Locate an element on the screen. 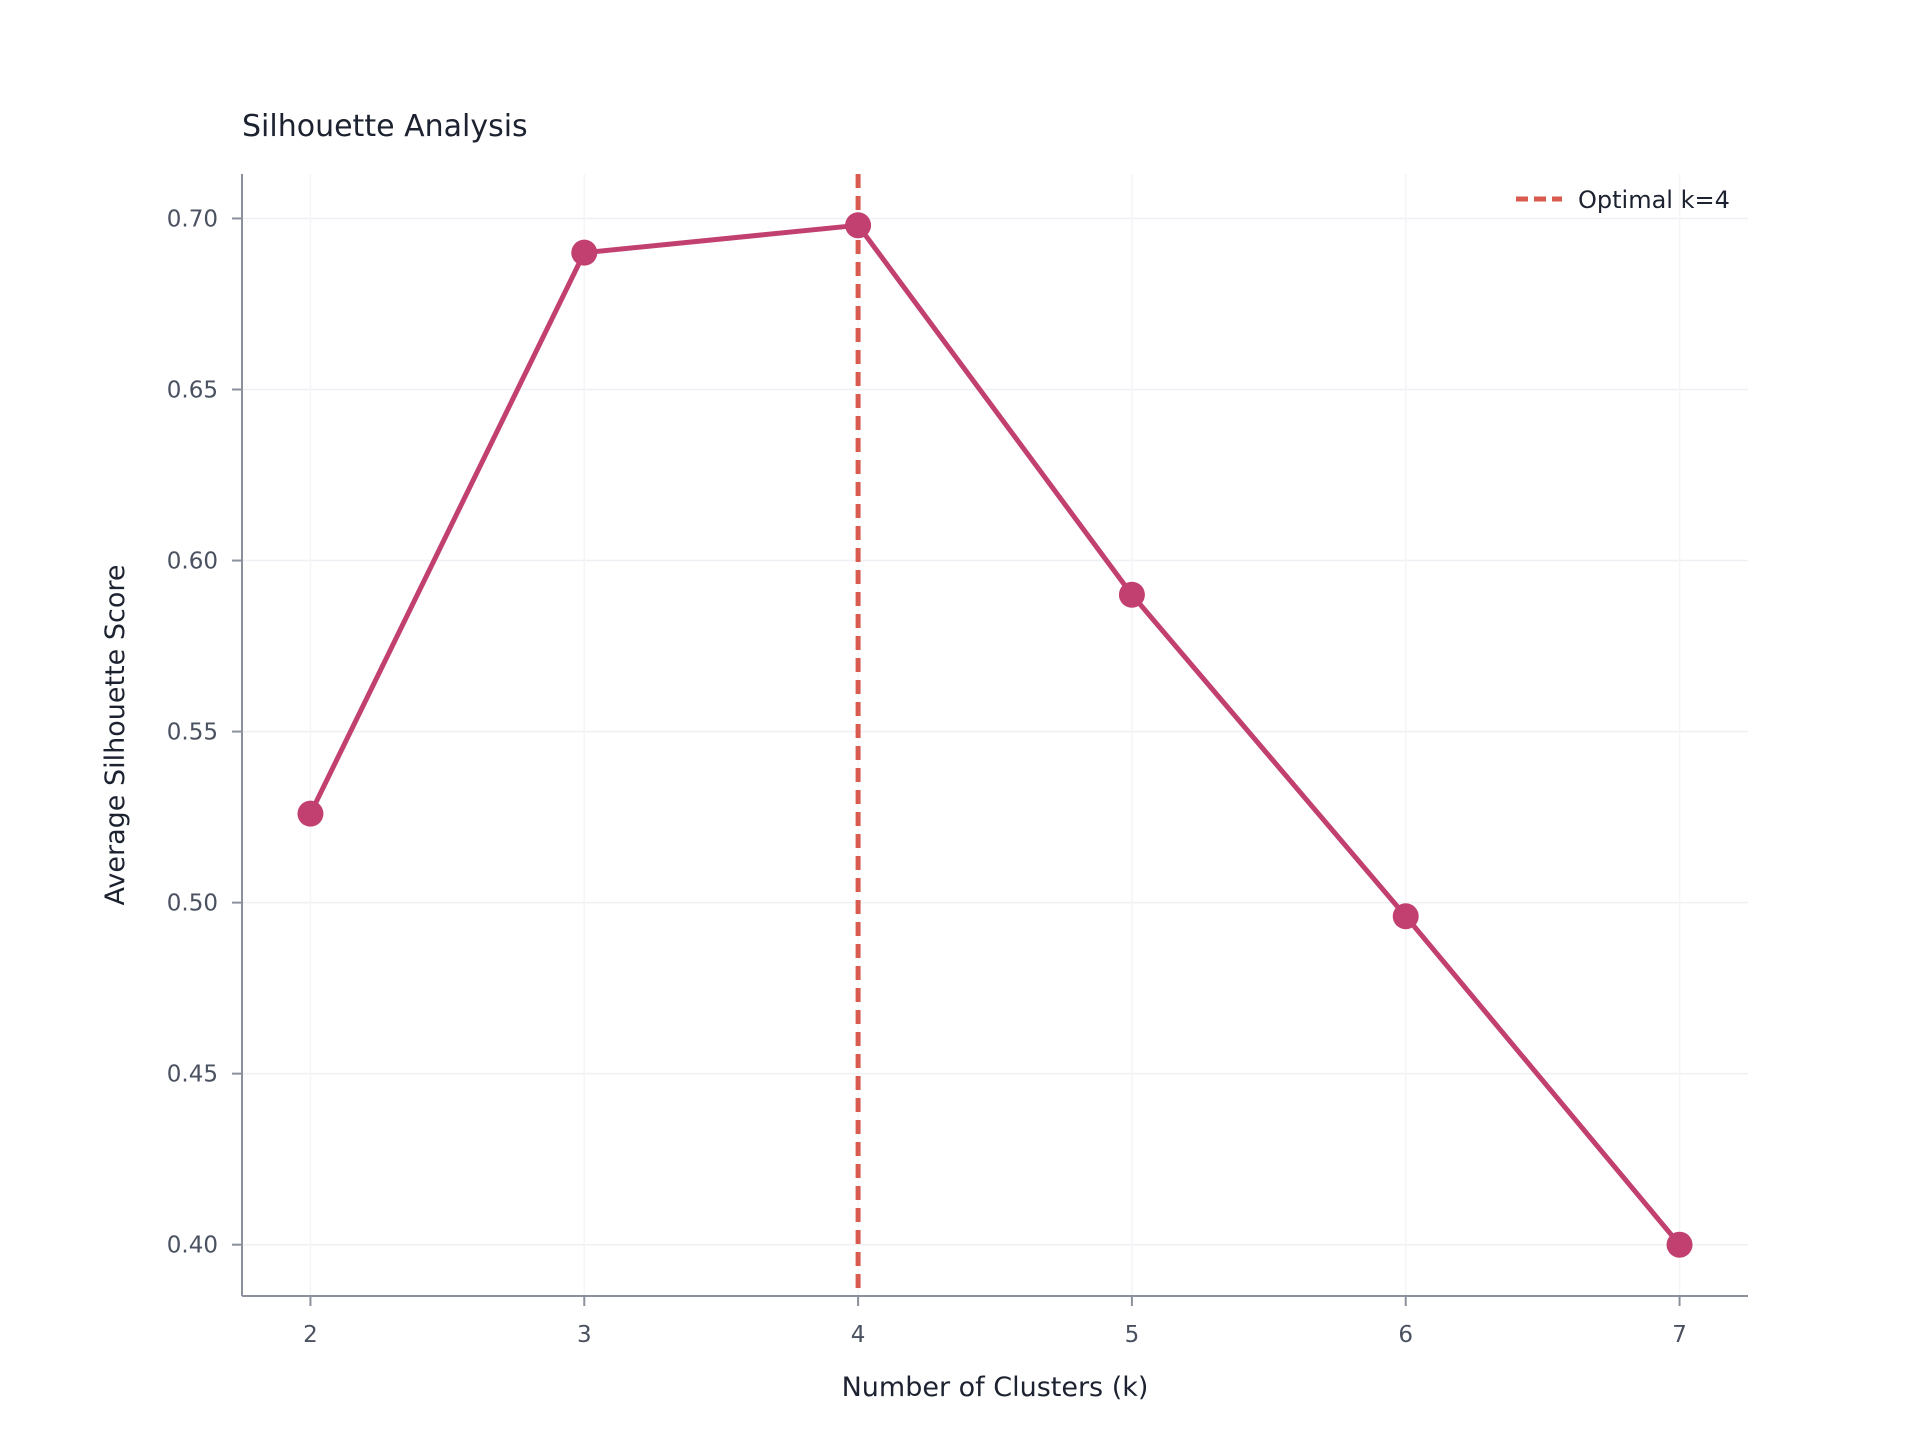  data-point-k2 is located at coordinates (310, 813).